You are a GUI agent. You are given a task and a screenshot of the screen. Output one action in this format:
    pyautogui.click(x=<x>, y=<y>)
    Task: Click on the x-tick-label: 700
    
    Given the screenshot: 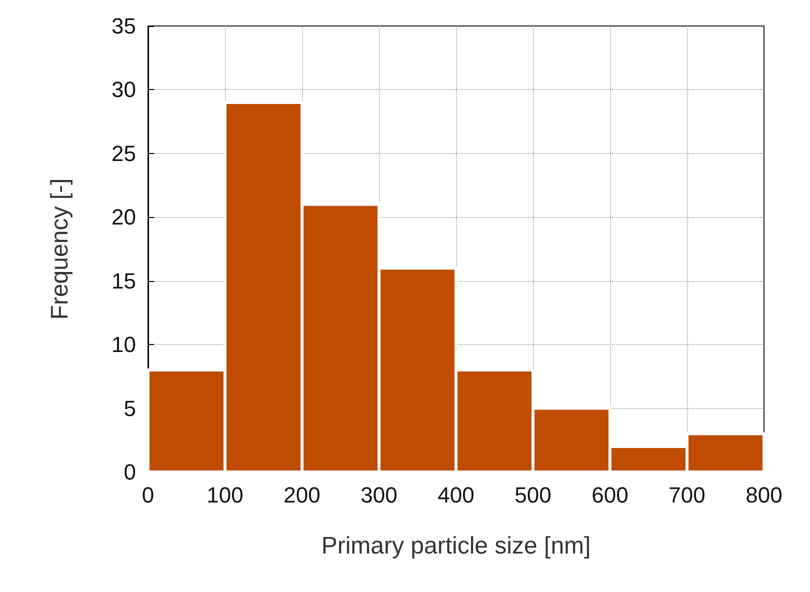 What is the action you would take?
    pyautogui.click(x=687, y=495)
    